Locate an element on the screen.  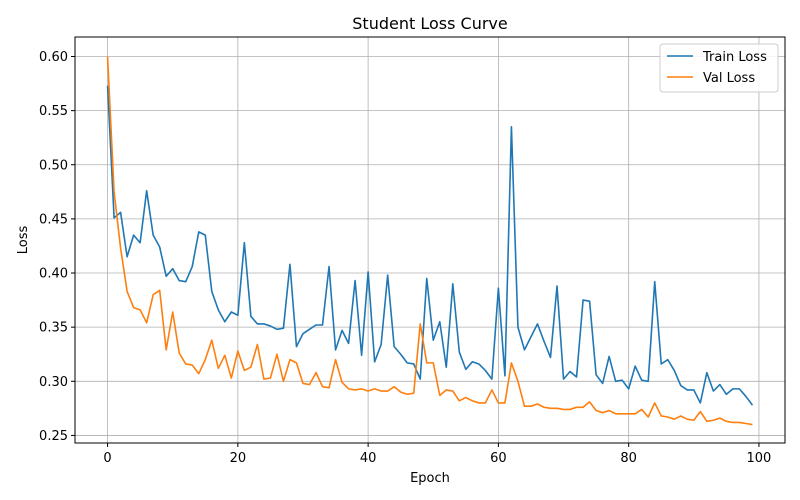
legend-label-val-loss: Val Loss is located at coordinates (729, 78).